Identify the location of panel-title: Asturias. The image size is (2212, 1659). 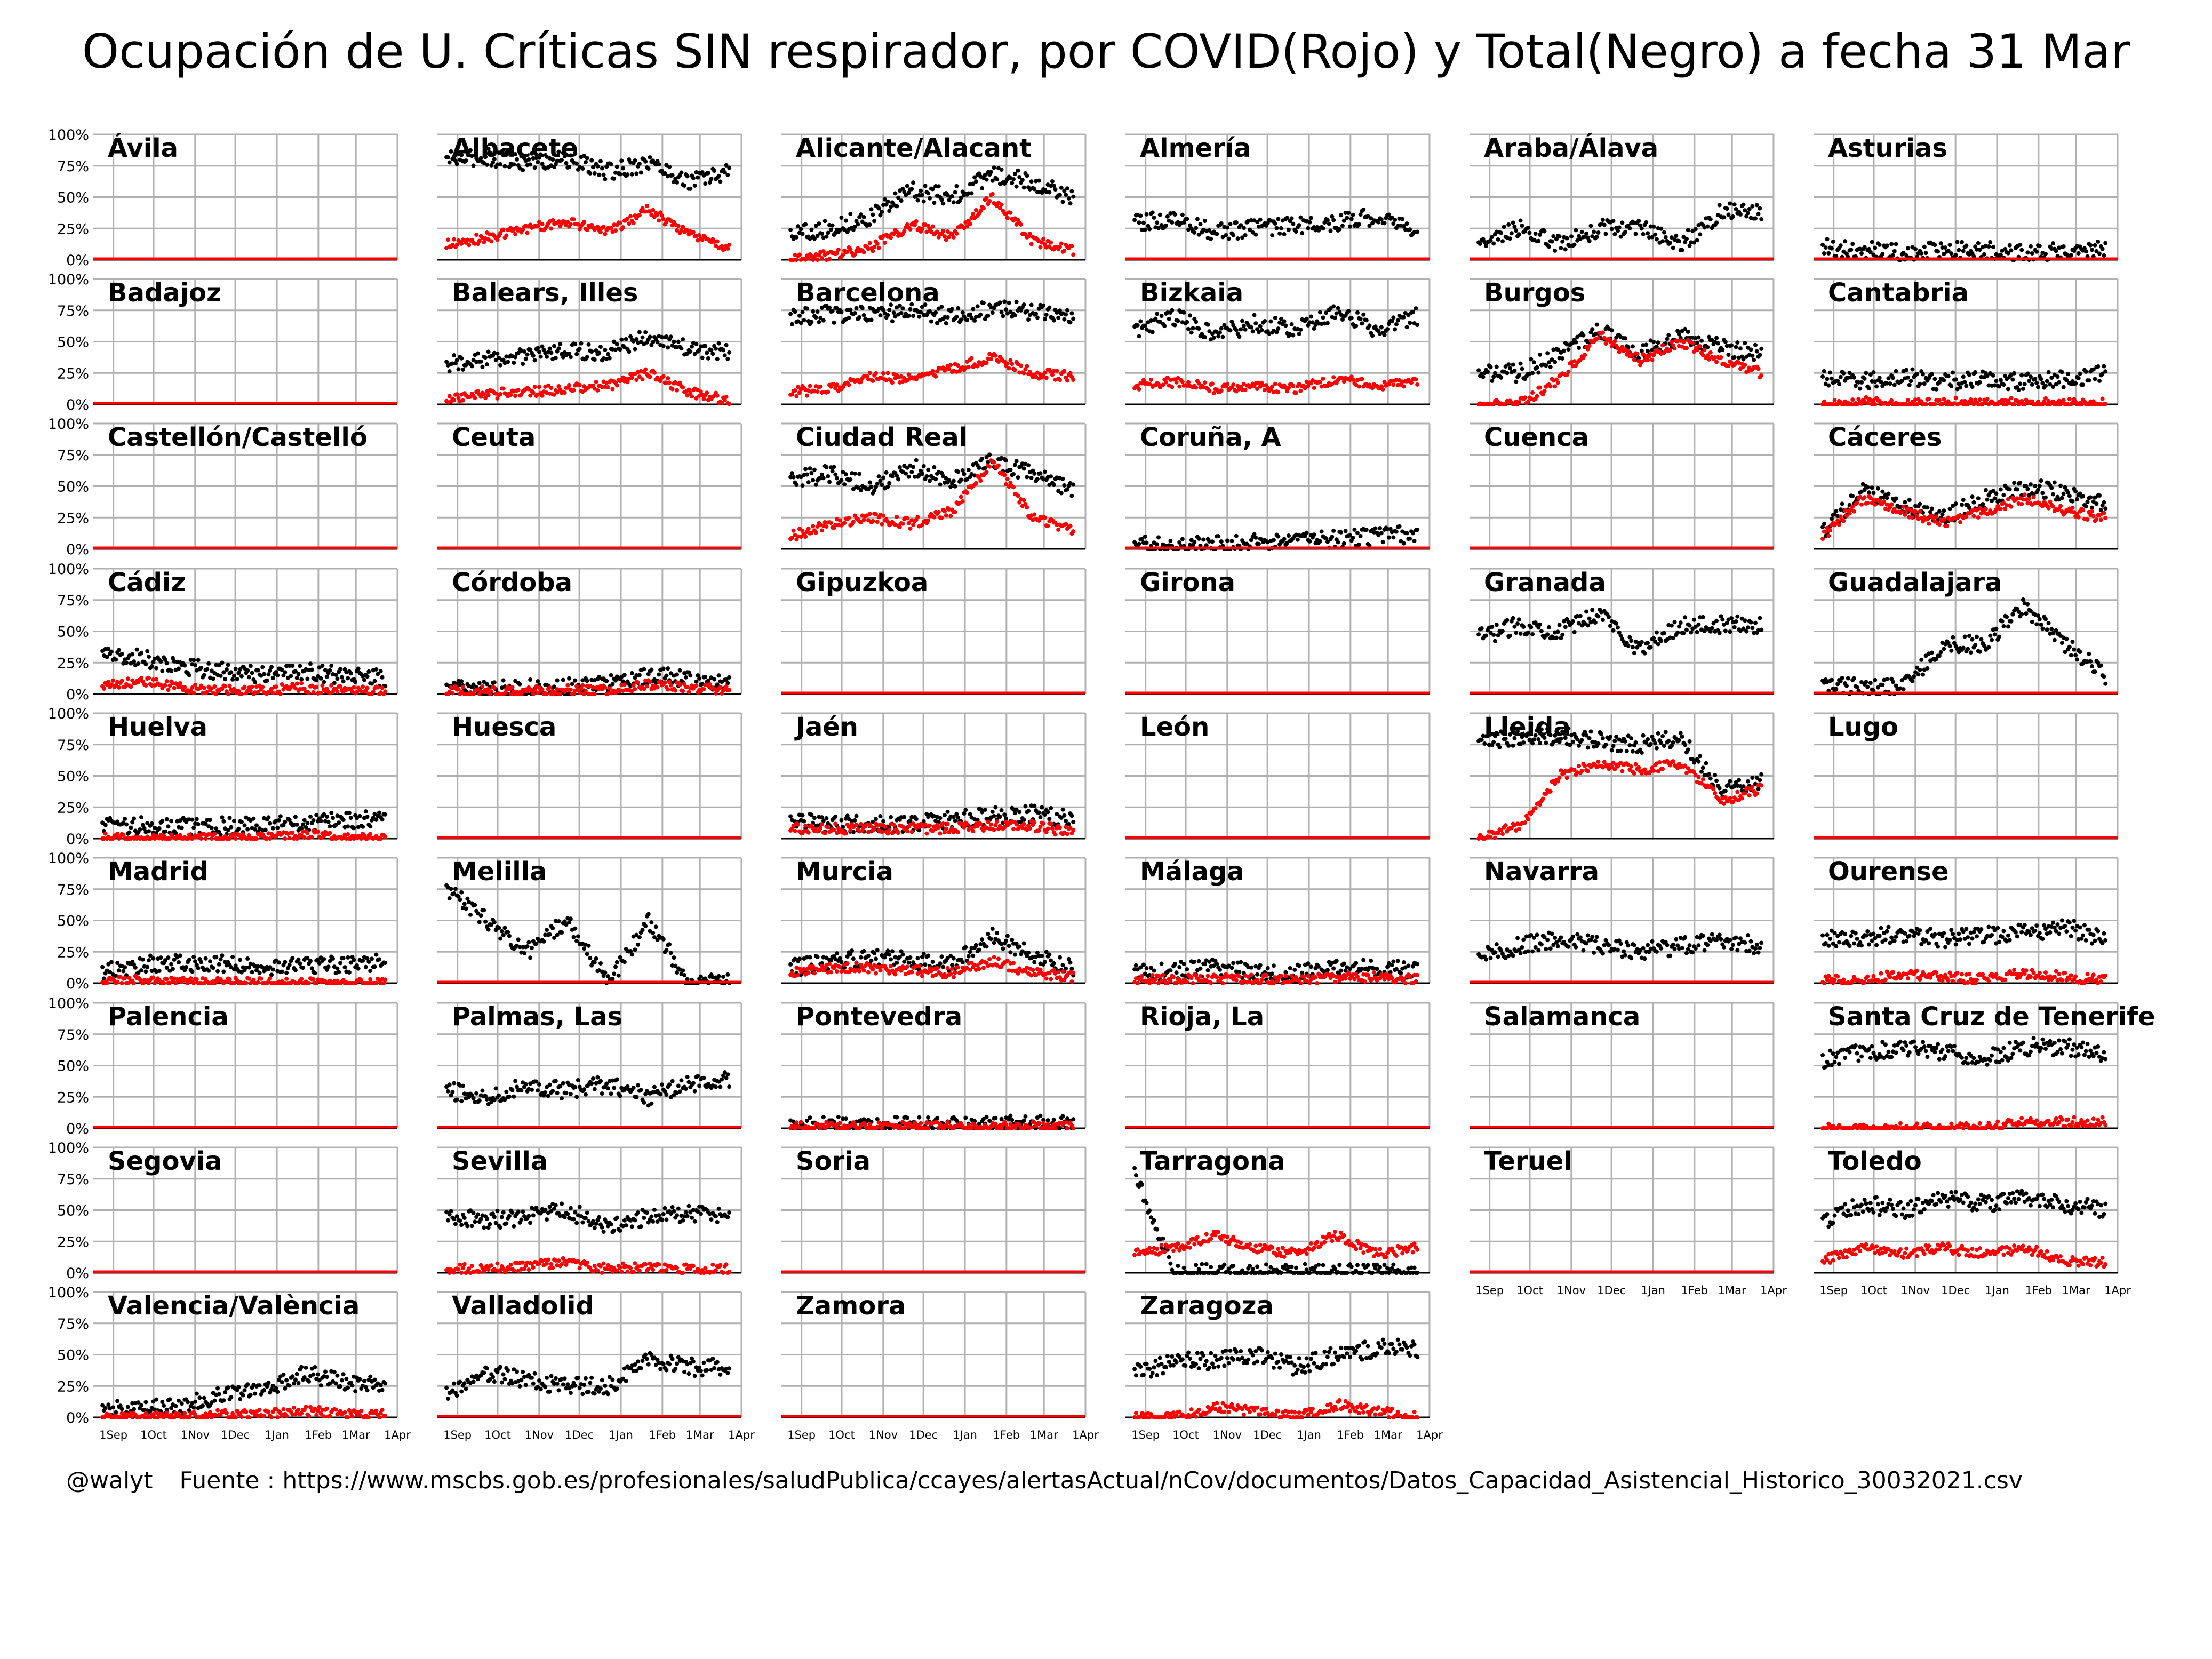
(1887, 148).